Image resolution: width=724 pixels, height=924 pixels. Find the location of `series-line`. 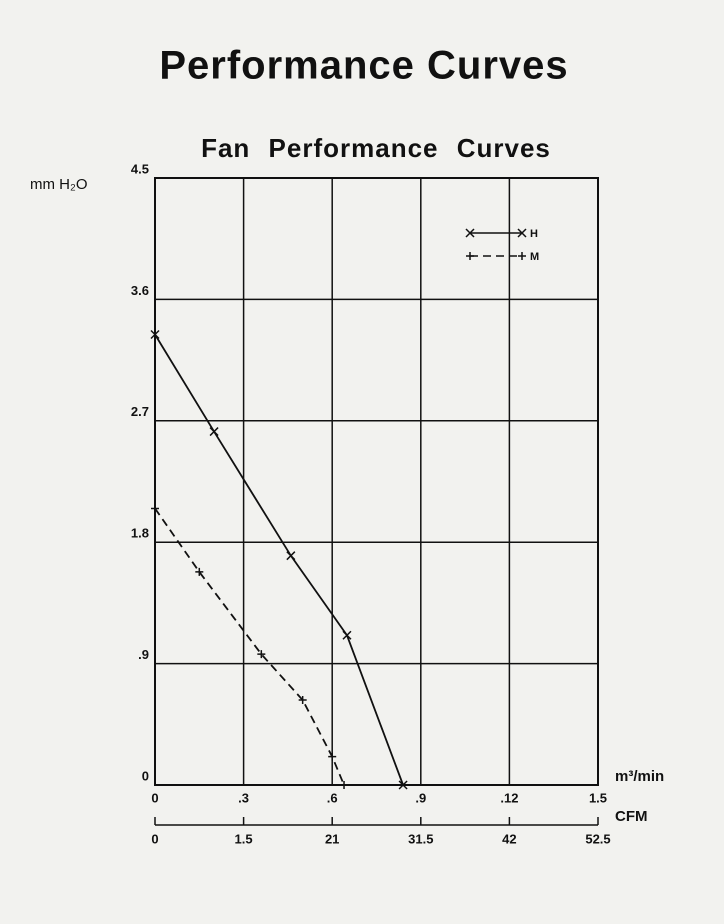

series-line is located at coordinates (249, 646).